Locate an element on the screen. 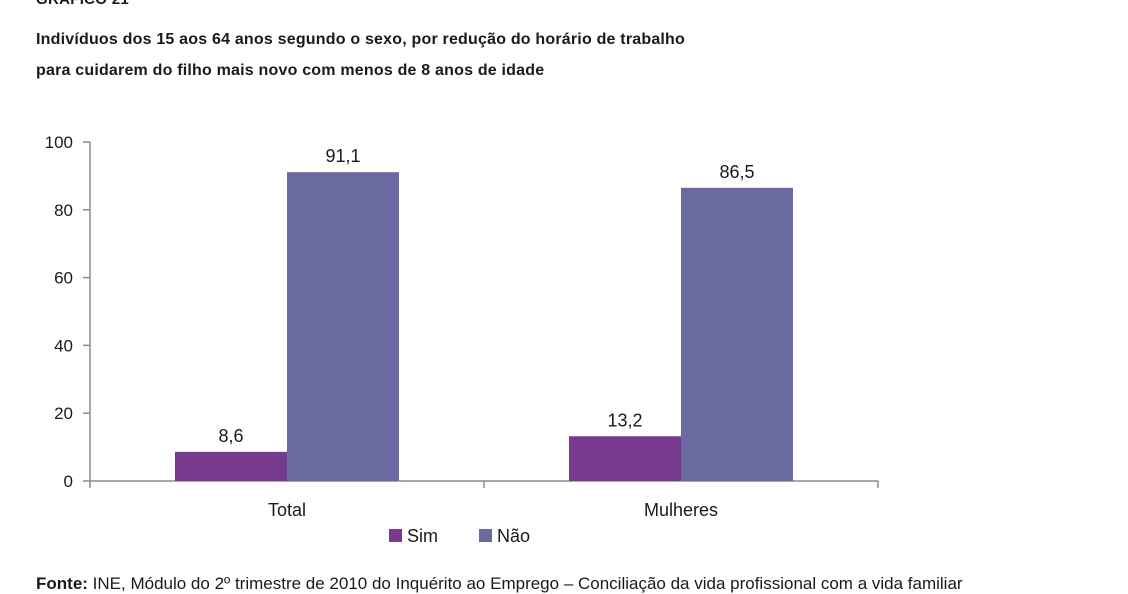  y-axis: 0 20 40 60 80 100 is located at coordinates (68, 312).